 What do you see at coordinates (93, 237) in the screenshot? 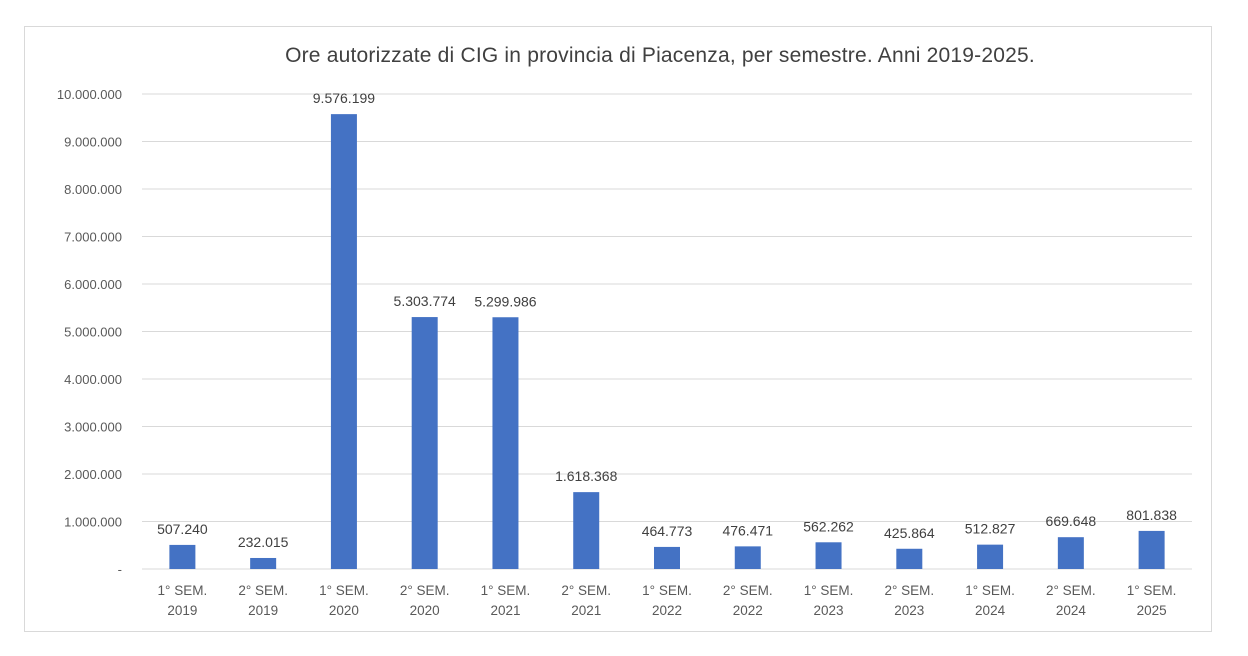
I see `y-tick-label: 7.000.000` at bounding box center [93, 237].